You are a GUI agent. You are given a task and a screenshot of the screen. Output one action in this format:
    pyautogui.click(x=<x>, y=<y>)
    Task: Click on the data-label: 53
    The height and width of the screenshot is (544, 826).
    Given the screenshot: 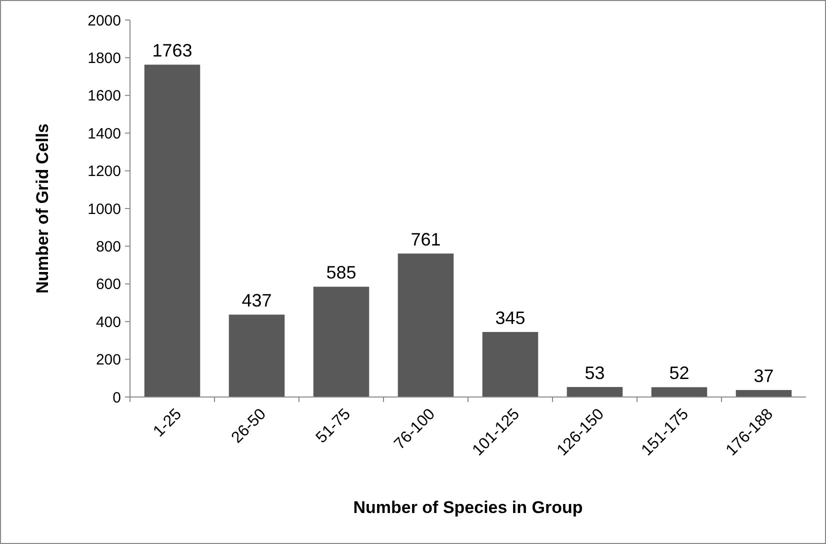 What is the action you would take?
    pyautogui.click(x=594, y=373)
    